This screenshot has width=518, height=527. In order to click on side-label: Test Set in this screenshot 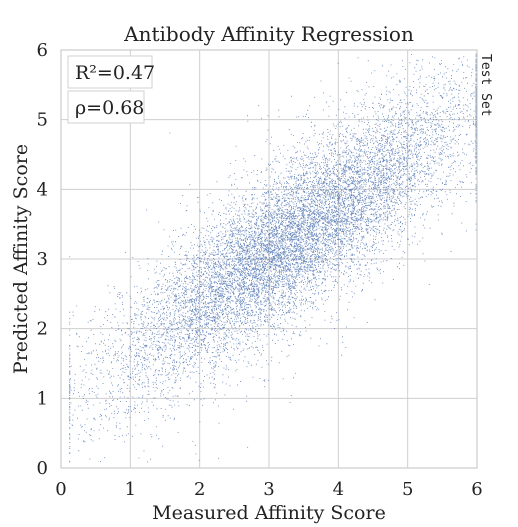, I will do `click(485, 85)`.